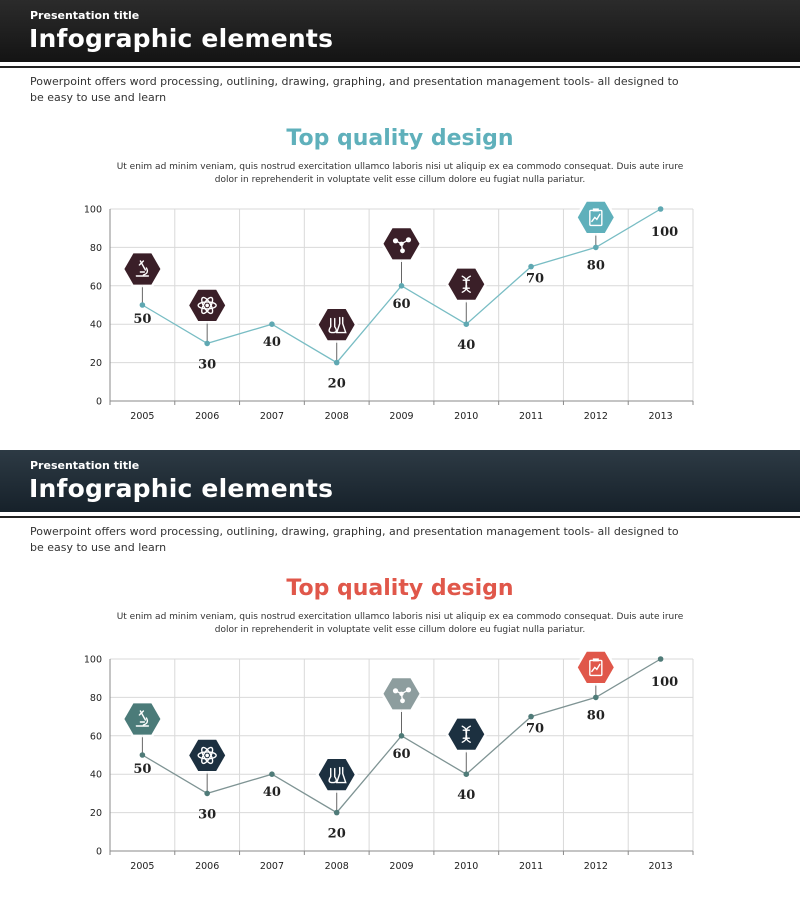  I want to click on atom-icon, so click(207, 755).